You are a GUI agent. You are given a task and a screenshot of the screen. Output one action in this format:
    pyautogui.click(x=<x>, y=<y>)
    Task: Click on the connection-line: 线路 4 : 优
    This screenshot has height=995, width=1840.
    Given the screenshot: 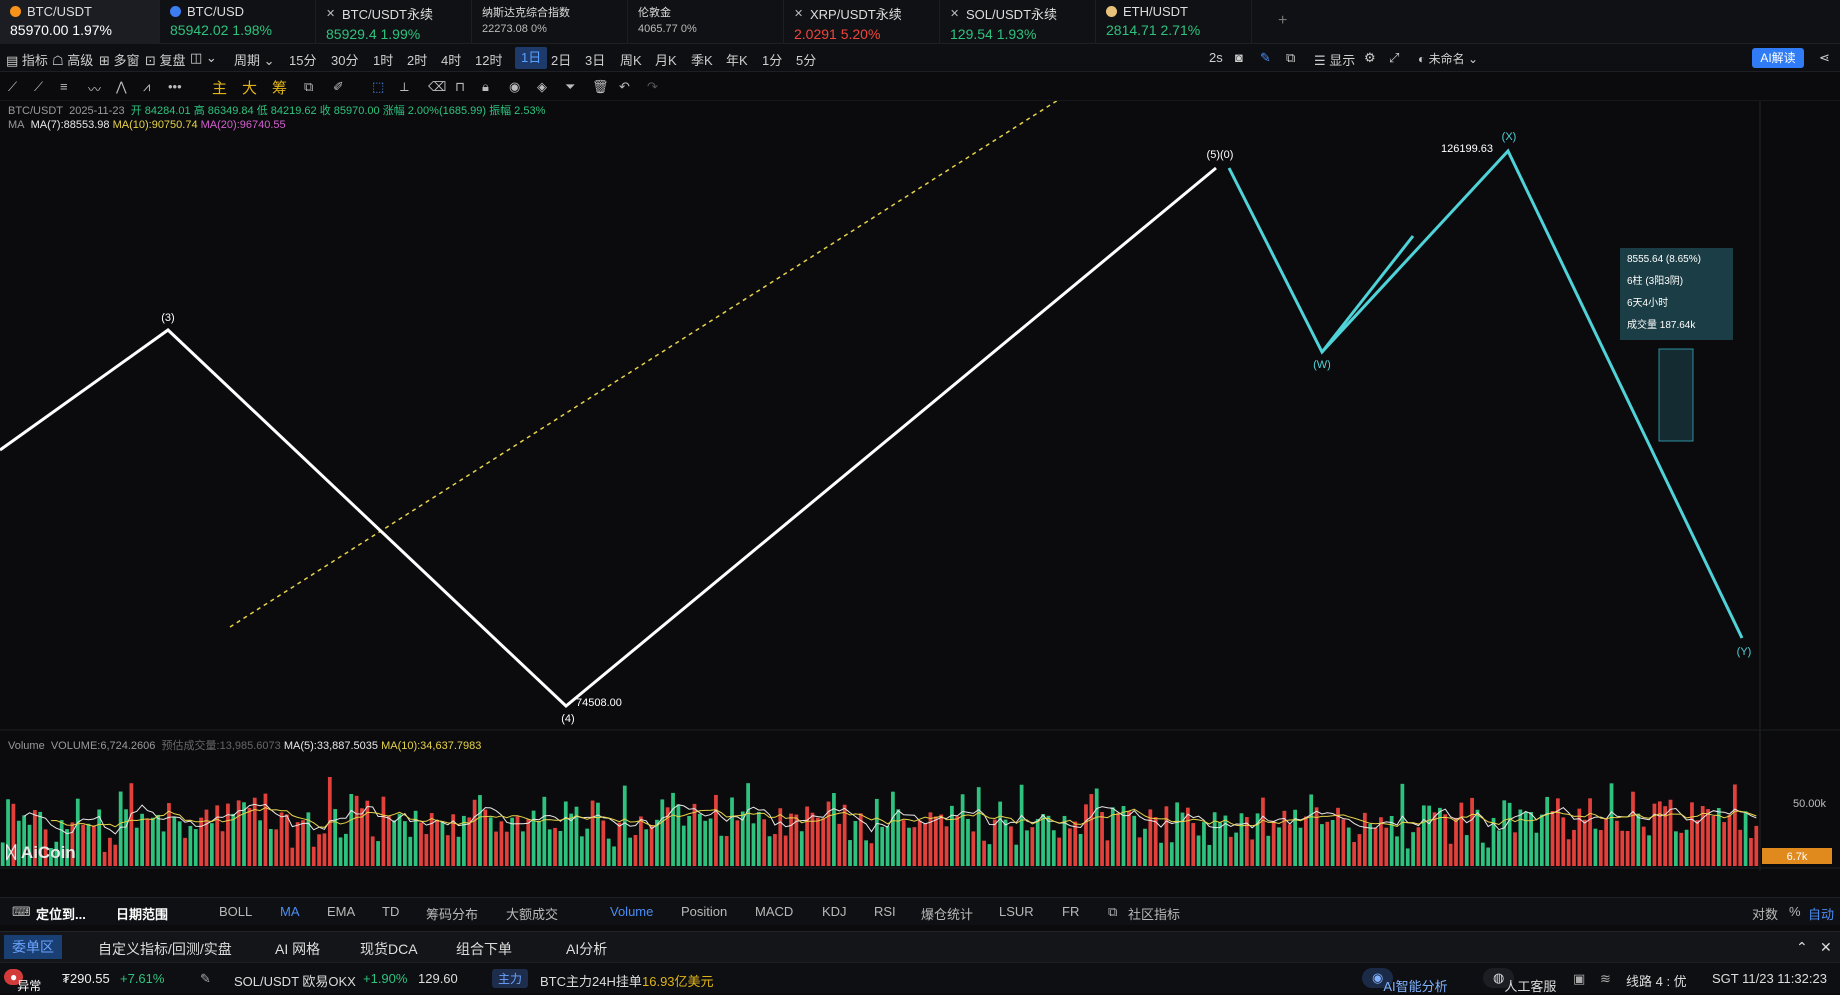 What is the action you would take?
    pyautogui.click(x=1656, y=981)
    